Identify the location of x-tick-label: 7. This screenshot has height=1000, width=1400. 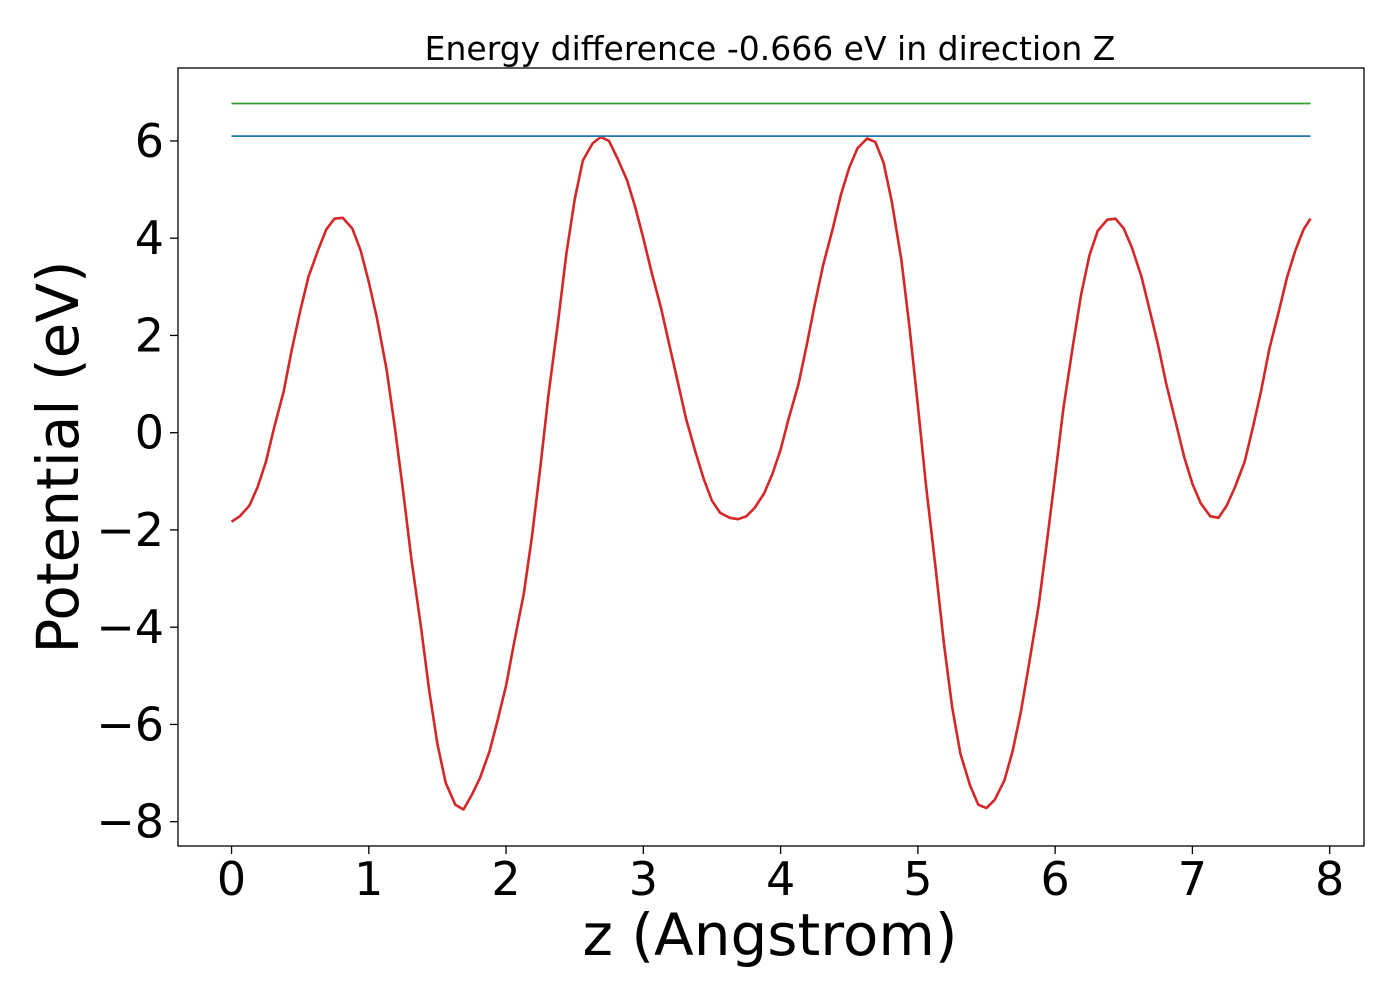
(1192, 879).